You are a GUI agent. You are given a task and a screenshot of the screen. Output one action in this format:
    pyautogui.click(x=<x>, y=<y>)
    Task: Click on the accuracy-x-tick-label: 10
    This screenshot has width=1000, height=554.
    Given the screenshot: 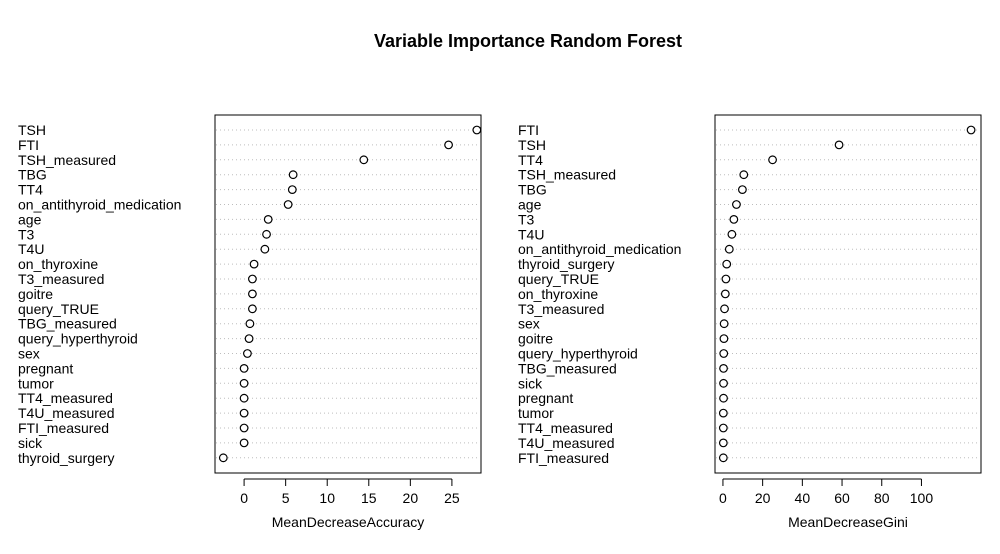 What is the action you would take?
    pyautogui.click(x=327, y=498)
    